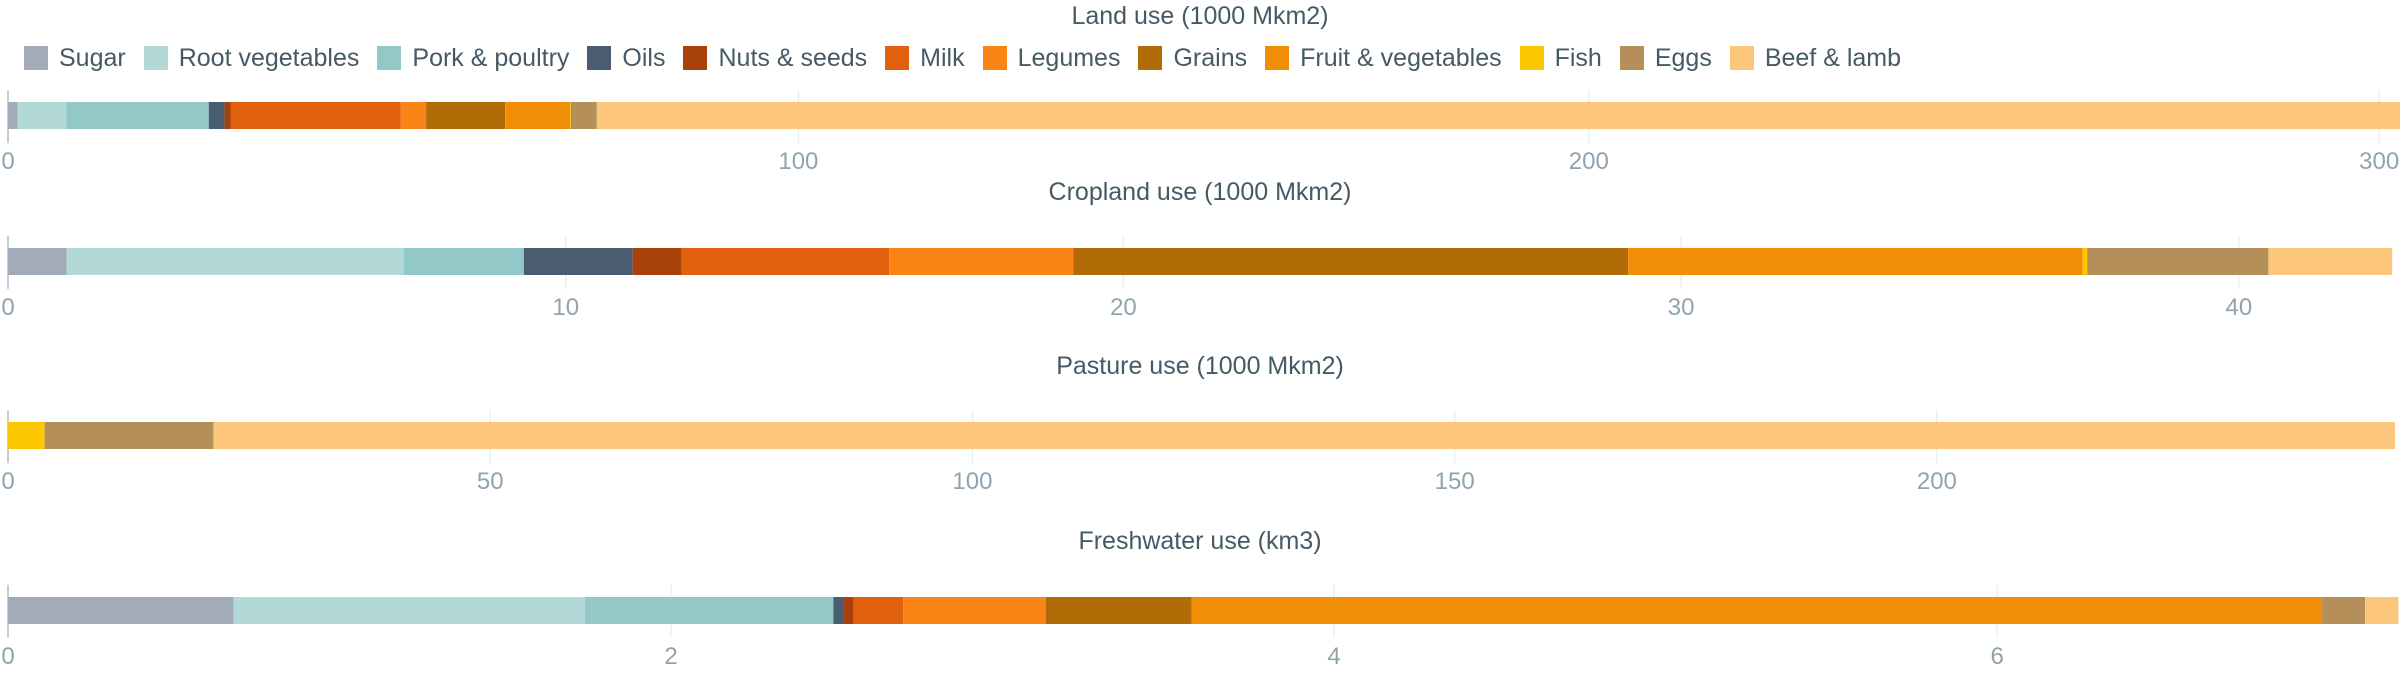  I want to click on legend-label: Legumes, so click(1069, 57).